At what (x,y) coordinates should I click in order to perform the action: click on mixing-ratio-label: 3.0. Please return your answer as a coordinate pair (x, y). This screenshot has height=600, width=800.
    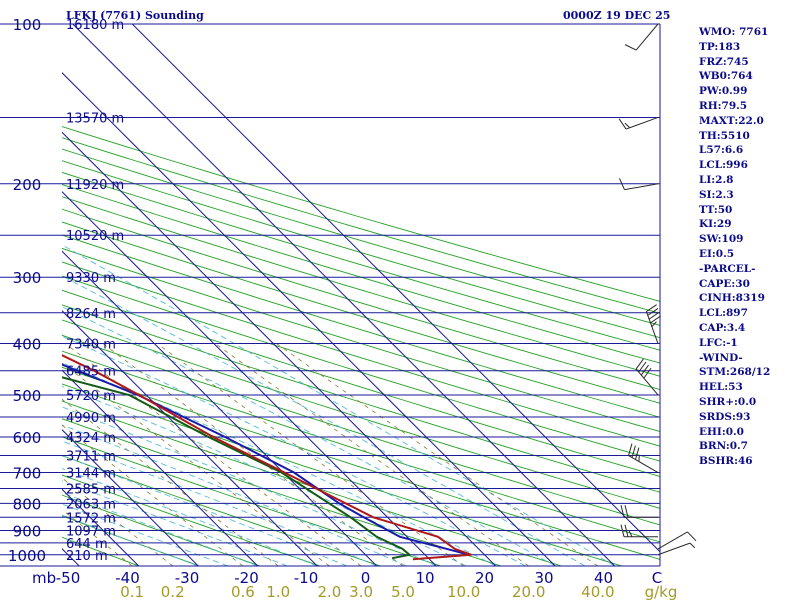
    Looking at the image, I should click on (361, 591).